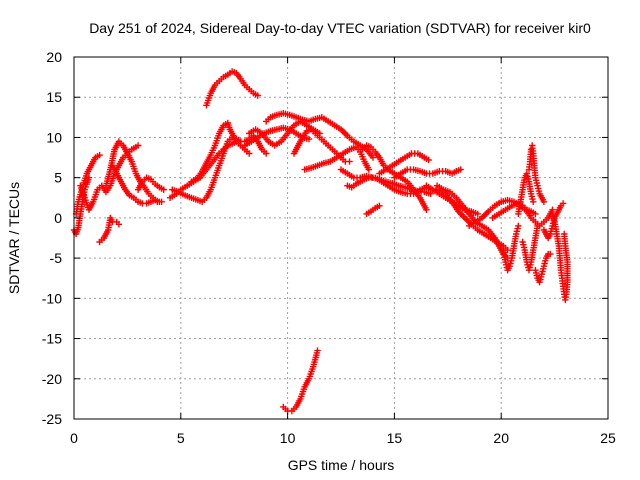 Image resolution: width=640 pixels, height=480 pixels. What do you see at coordinates (54, 137) in the screenshot?
I see `y-tick-label: 10` at bounding box center [54, 137].